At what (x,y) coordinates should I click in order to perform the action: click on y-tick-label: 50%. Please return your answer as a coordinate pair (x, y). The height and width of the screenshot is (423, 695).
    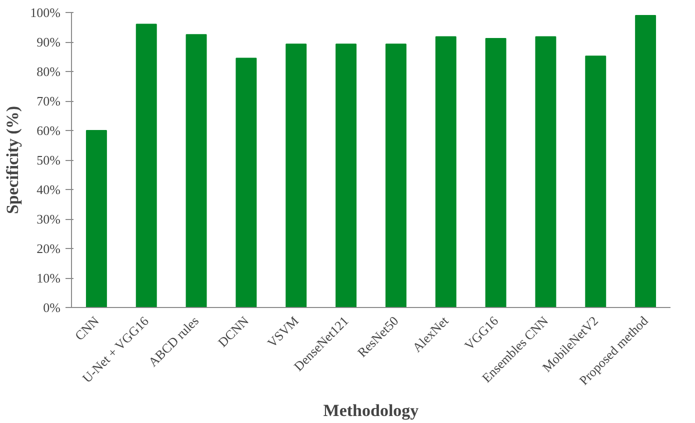
    Looking at the image, I should click on (48, 160).